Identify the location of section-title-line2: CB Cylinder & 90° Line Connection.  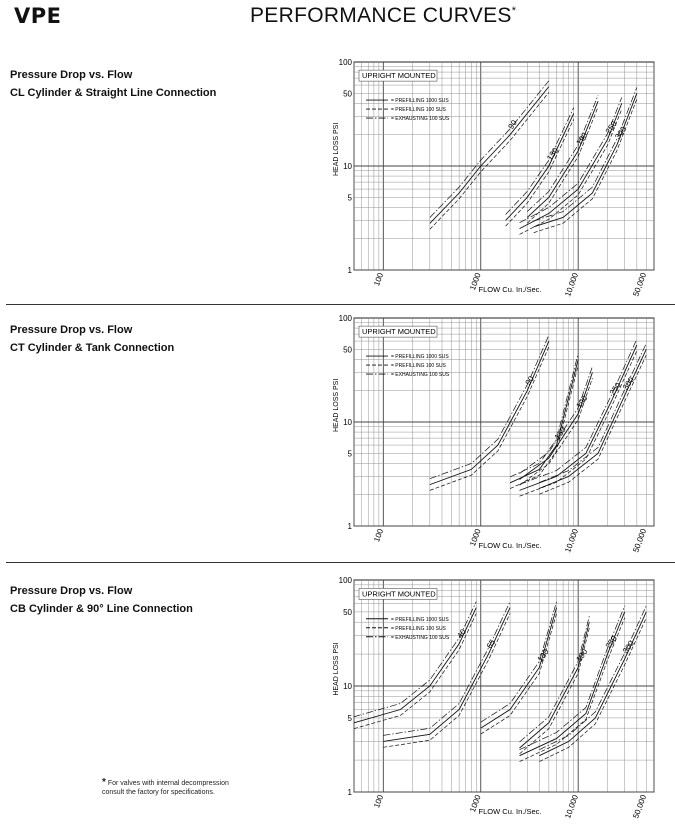
(101, 609).